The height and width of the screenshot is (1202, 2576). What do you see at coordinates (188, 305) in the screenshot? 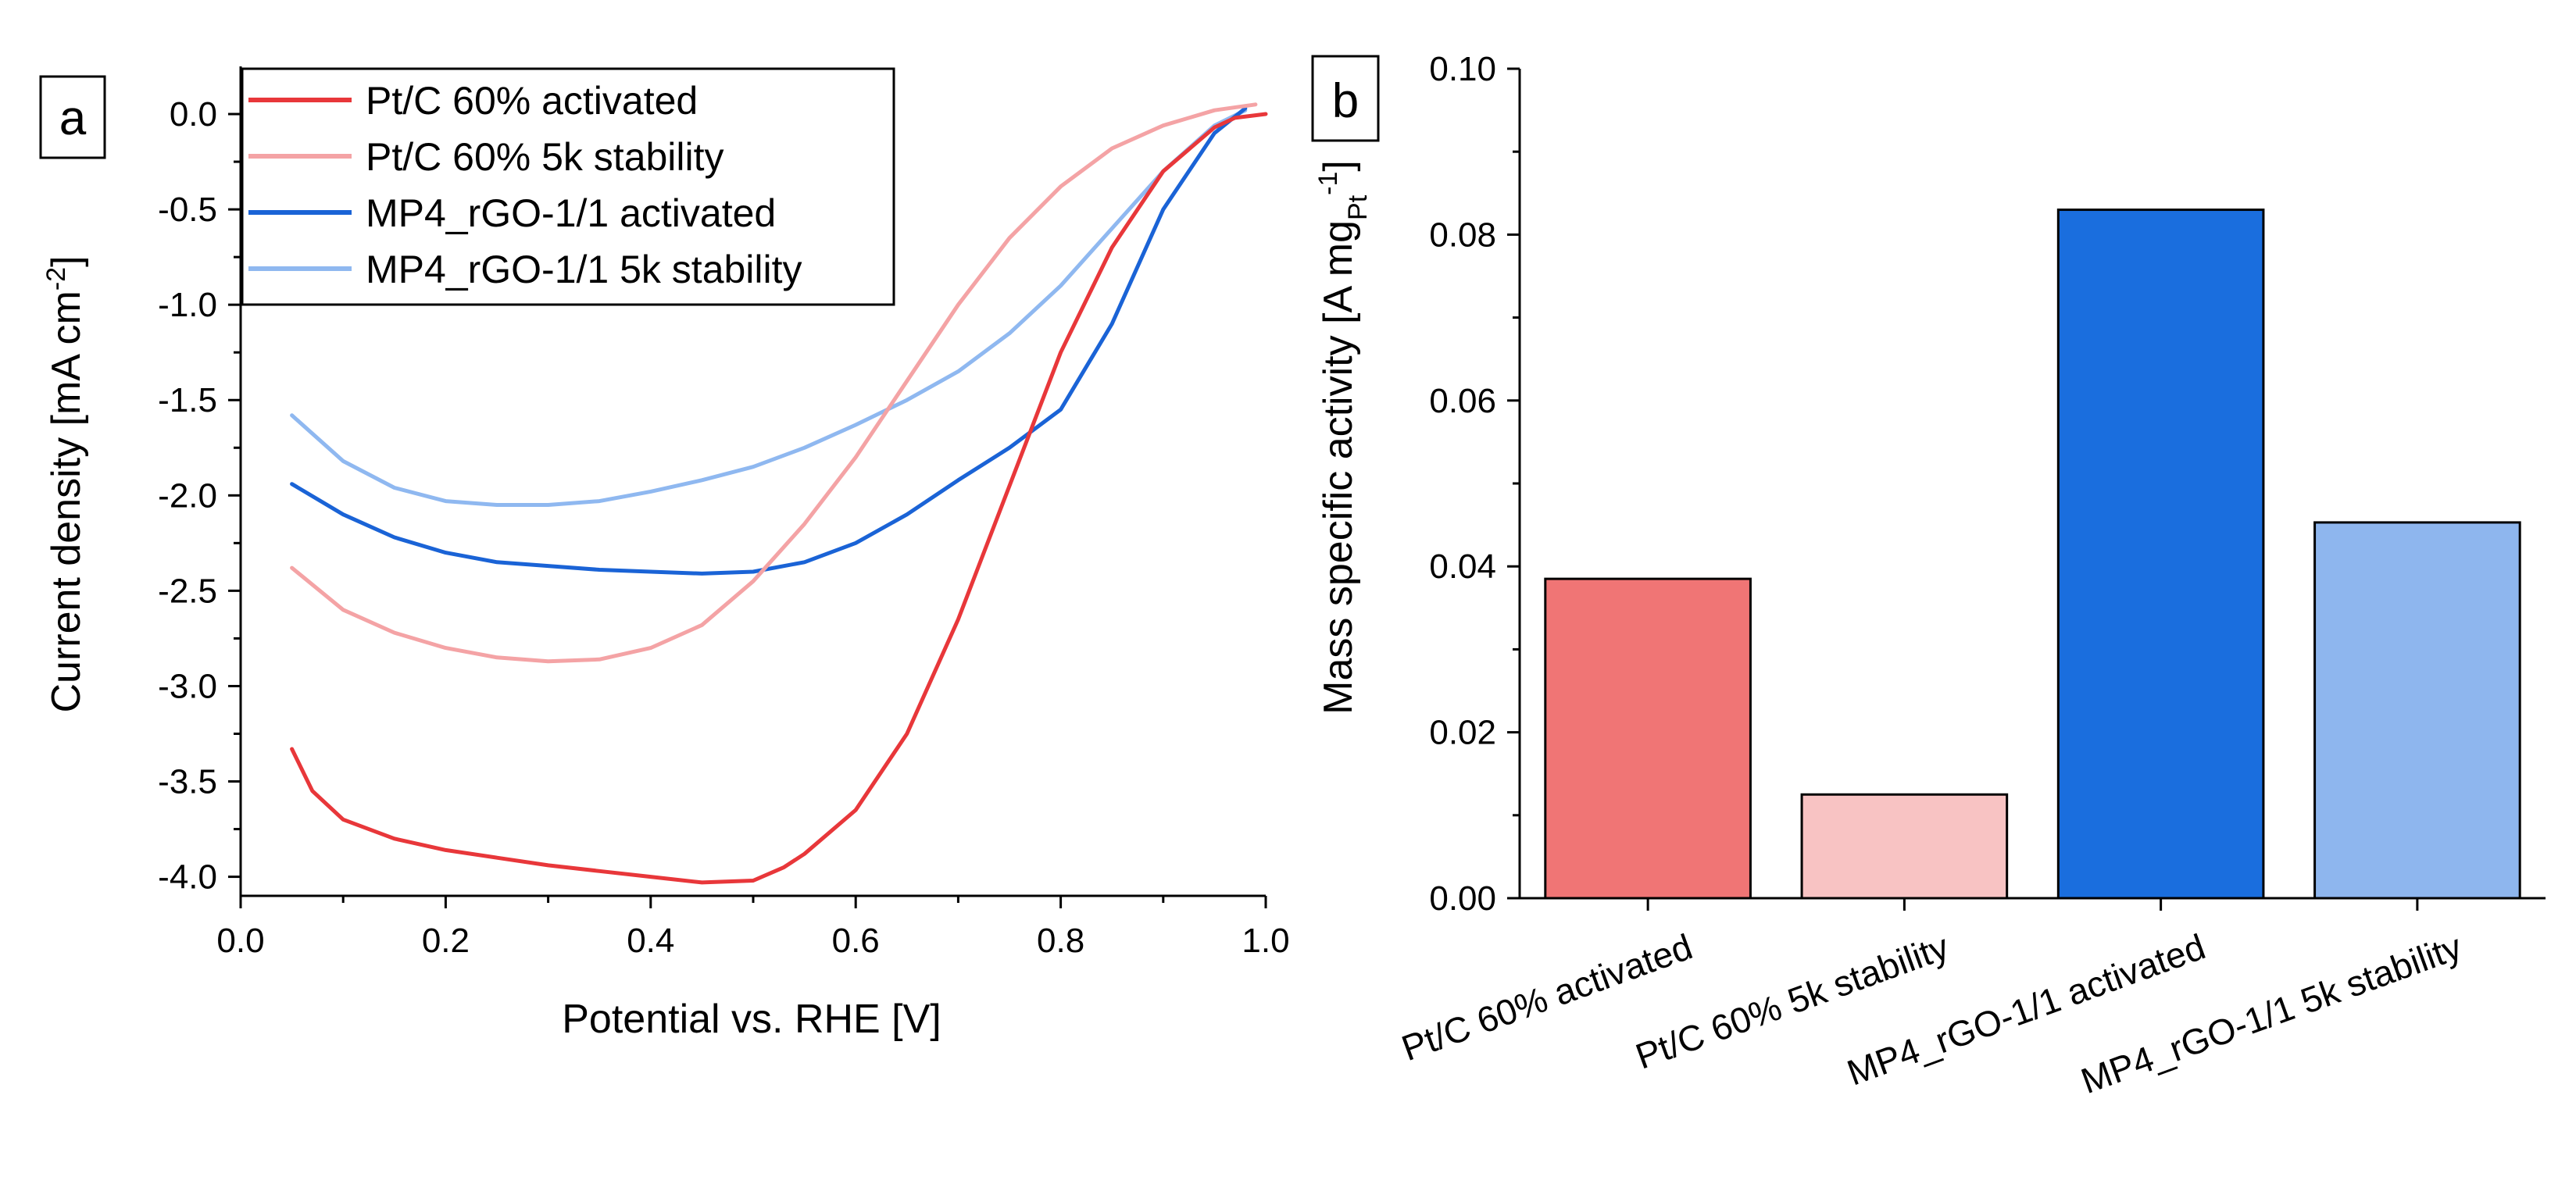
I see `y-tick-label: -1.0` at bounding box center [188, 305].